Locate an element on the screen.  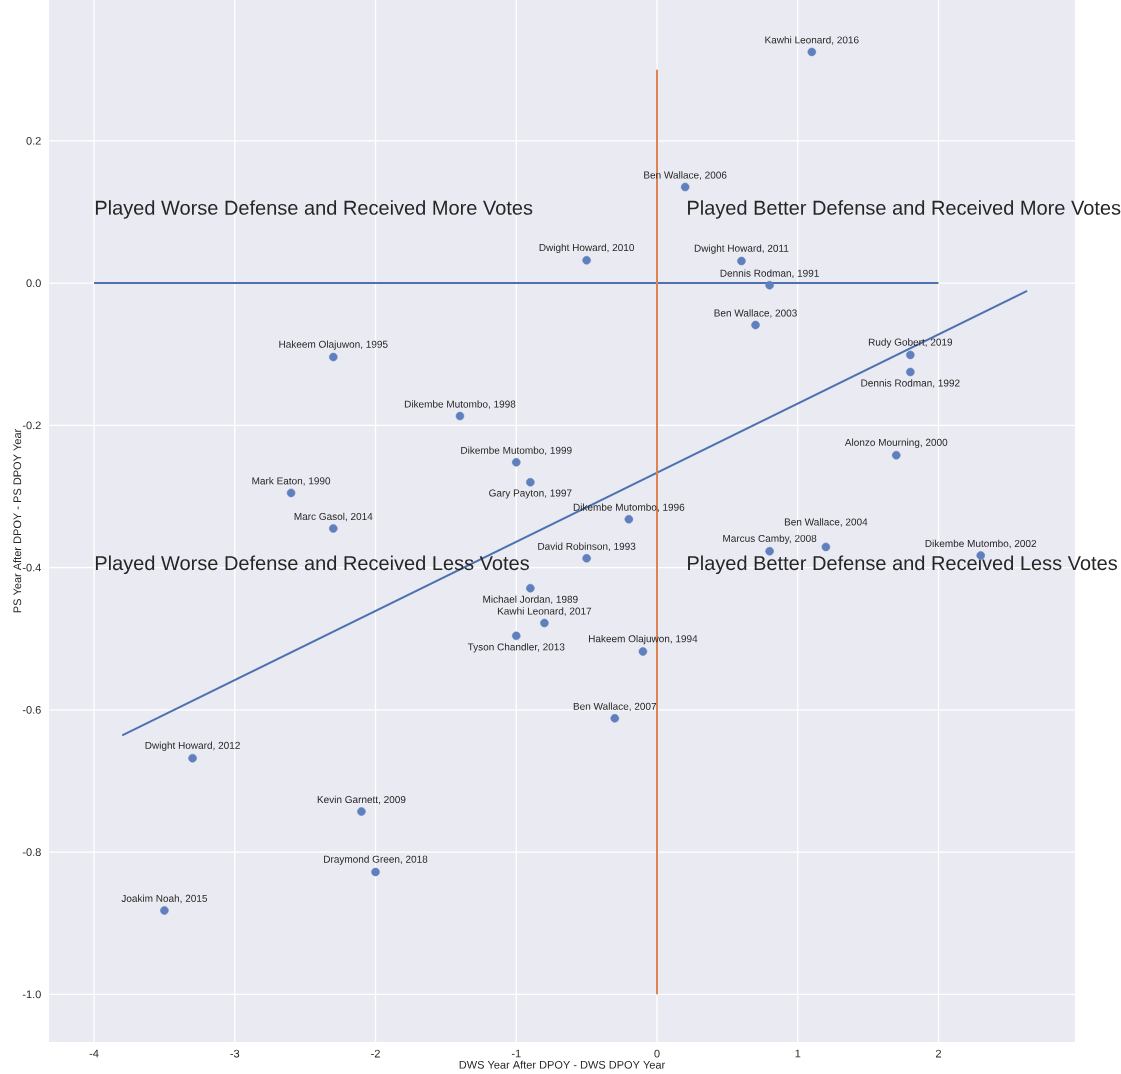
annotation: Played Worse Defense and Received Less Votes is located at coordinates (312, 565).